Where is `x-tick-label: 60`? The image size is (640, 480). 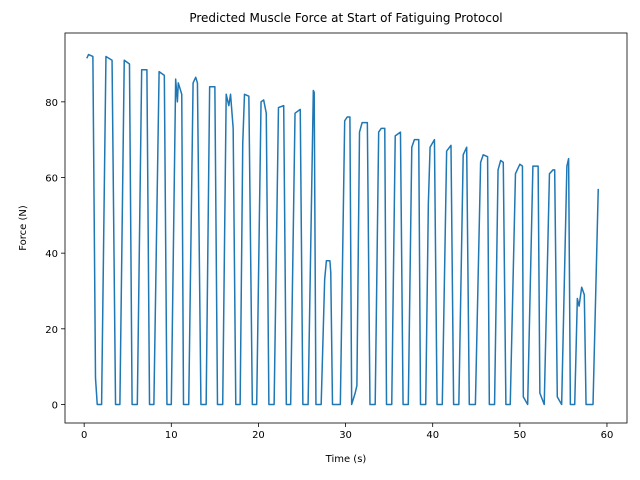
x-tick-label: 60 is located at coordinates (607, 435).